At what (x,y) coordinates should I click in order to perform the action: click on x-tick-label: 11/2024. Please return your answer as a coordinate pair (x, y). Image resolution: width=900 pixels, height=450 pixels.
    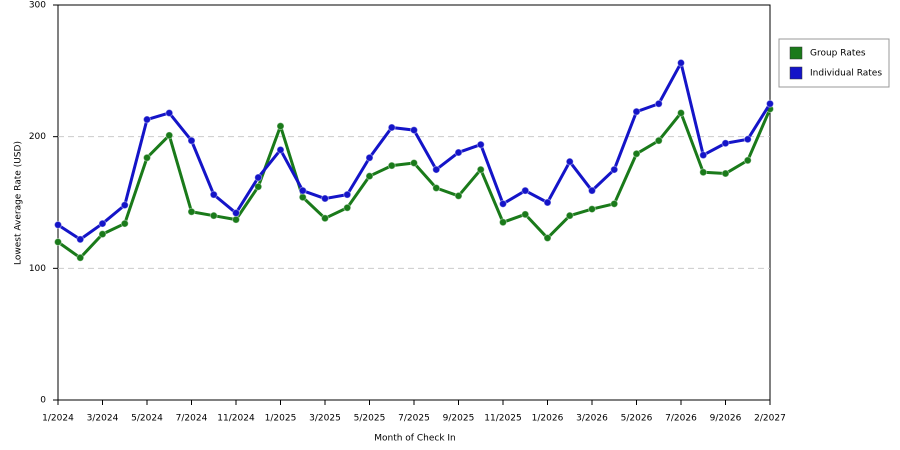
    Looking at the image, I should click on (236, 419).